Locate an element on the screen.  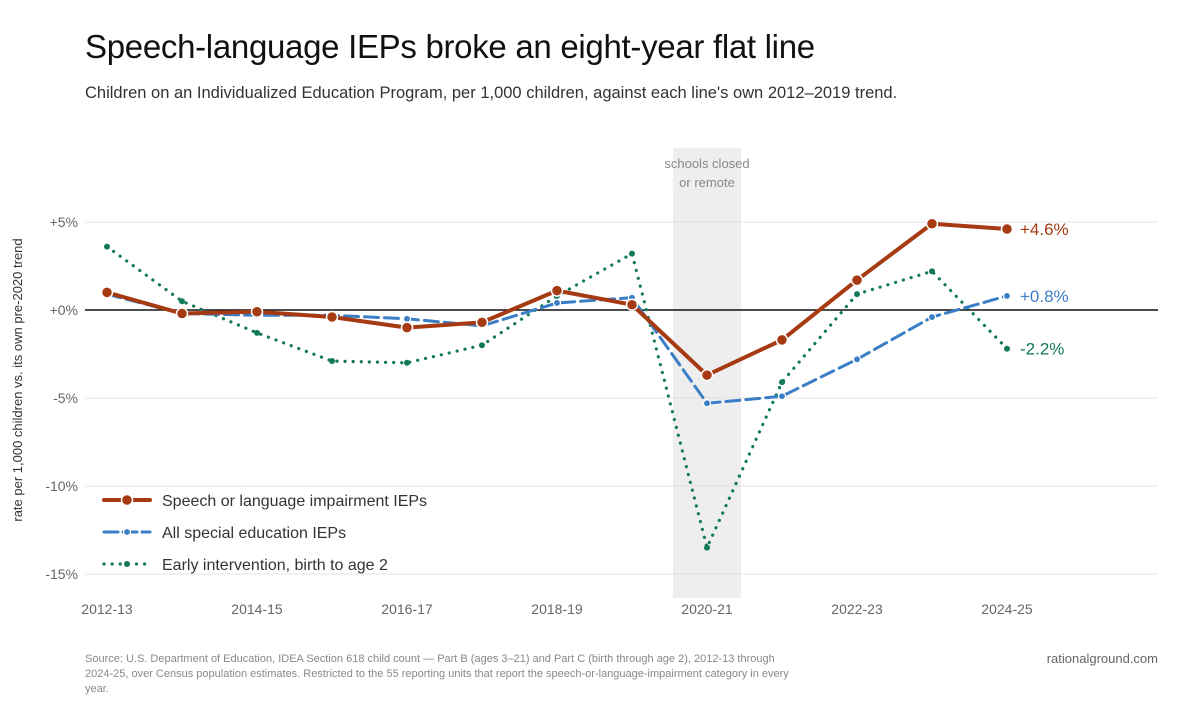
x-tick-label: 2016-17 is located at coordinates (407, 609).